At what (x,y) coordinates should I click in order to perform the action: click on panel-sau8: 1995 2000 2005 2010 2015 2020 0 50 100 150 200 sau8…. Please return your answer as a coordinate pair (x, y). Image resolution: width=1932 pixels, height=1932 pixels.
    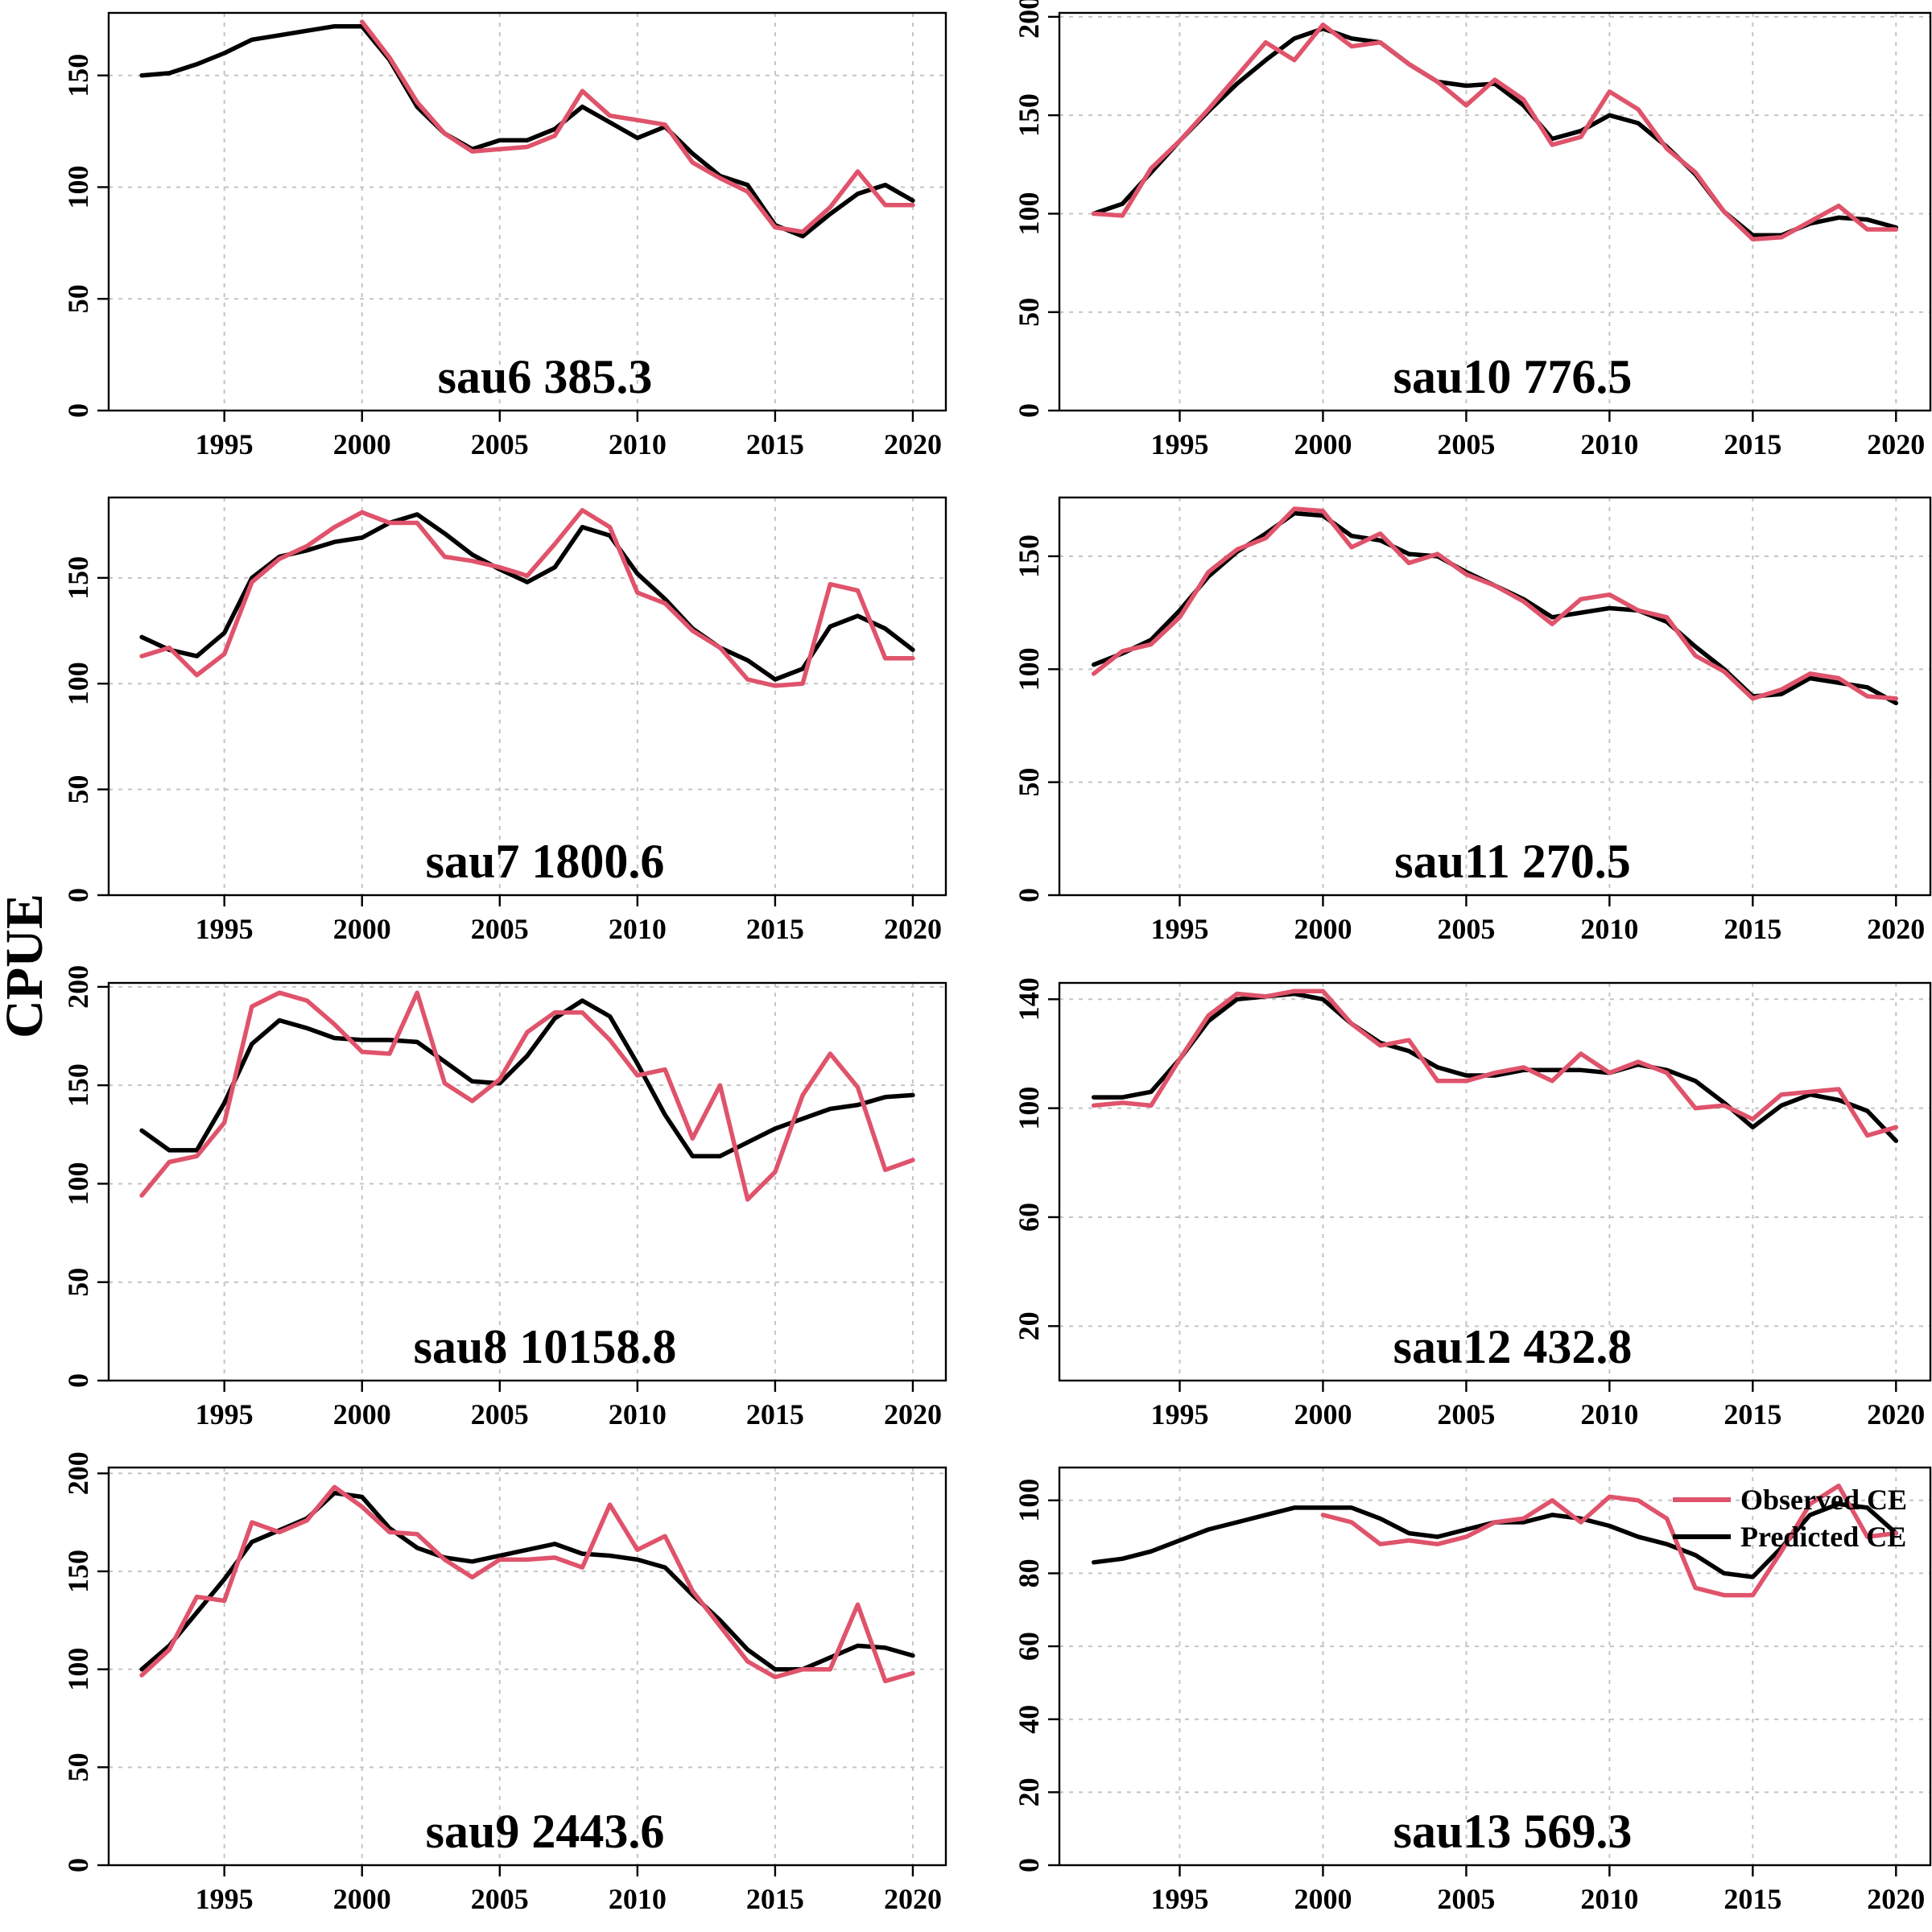
    Looking at the image, I should click on (504, 1197).